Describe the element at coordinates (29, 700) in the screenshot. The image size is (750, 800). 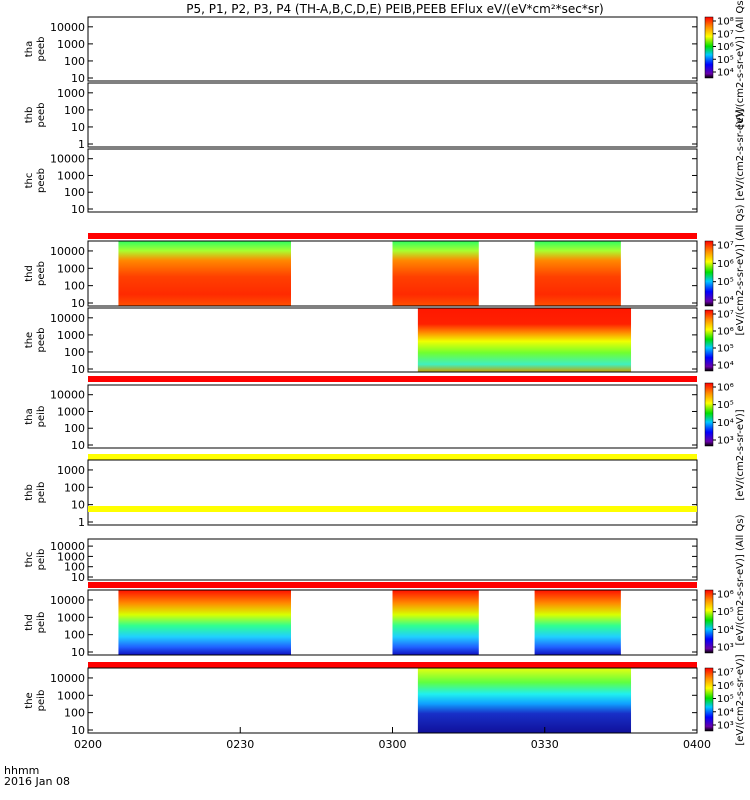
I see `y-axis-label-probe: the` at that location.